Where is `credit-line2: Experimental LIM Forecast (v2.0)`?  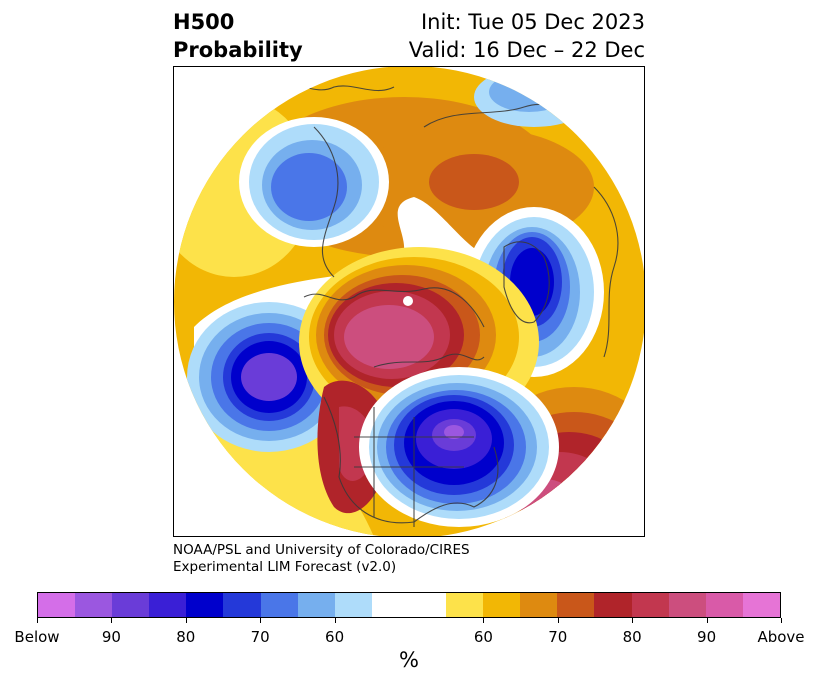
credit-line2: Experimental LIM Forecast (v2.0) is located at coordinates (285, 567).